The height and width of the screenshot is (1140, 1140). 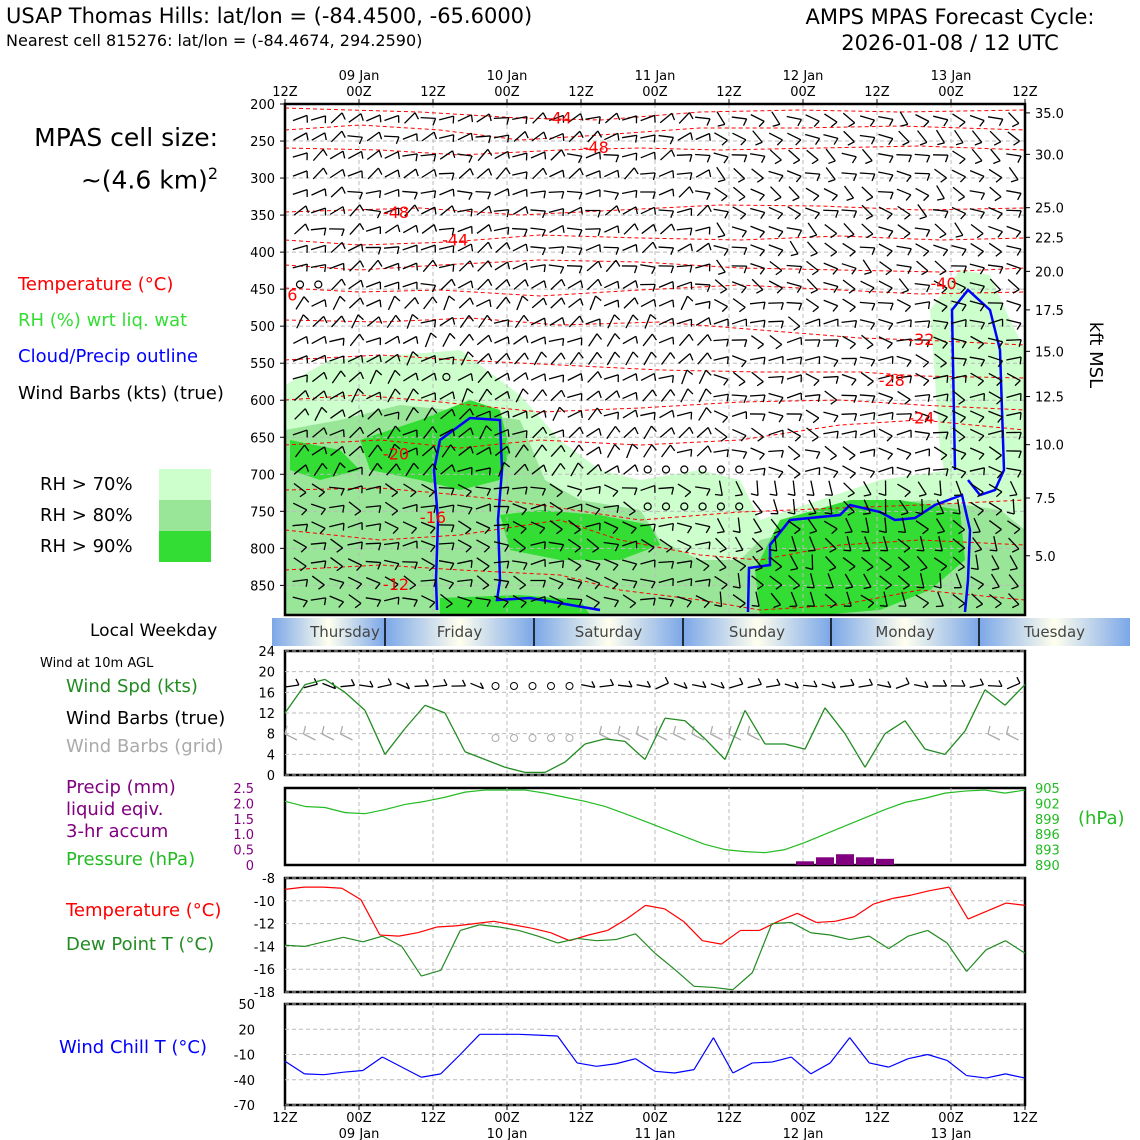 I want to click on temperature-label: Temperature (°C), so click(x=144, y=910).